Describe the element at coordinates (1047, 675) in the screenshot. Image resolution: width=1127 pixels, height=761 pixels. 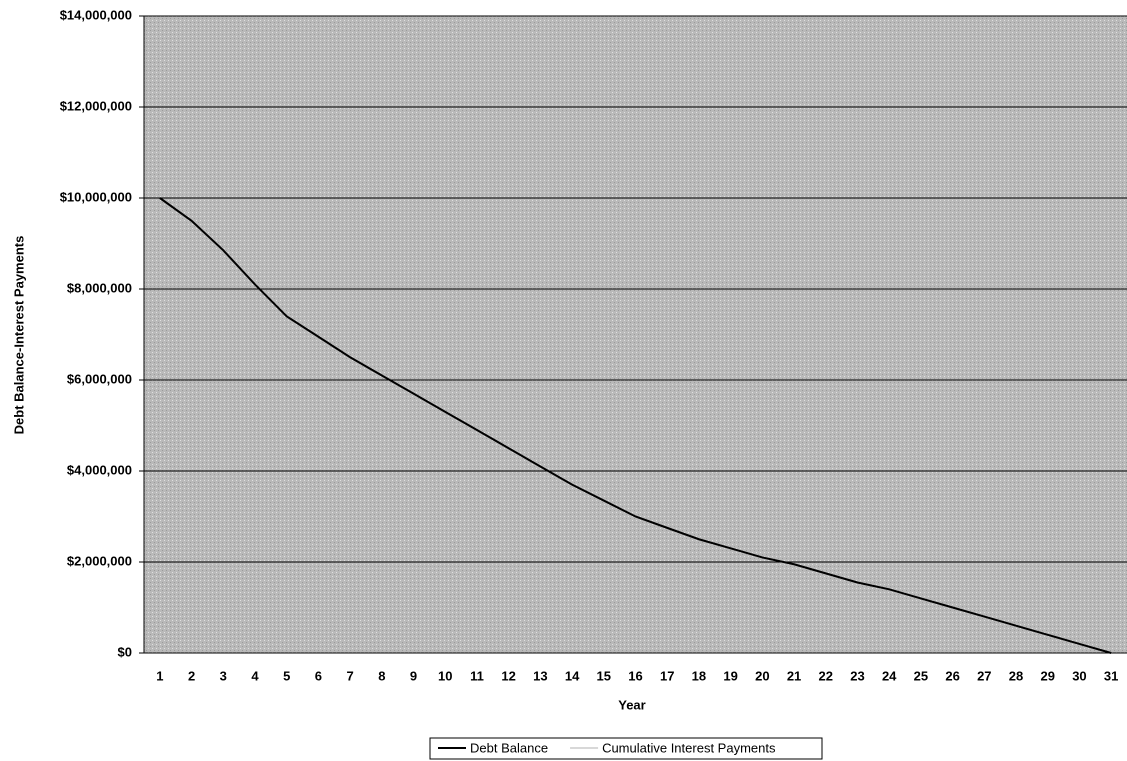
I see `x-tick-label: 29` at that location.